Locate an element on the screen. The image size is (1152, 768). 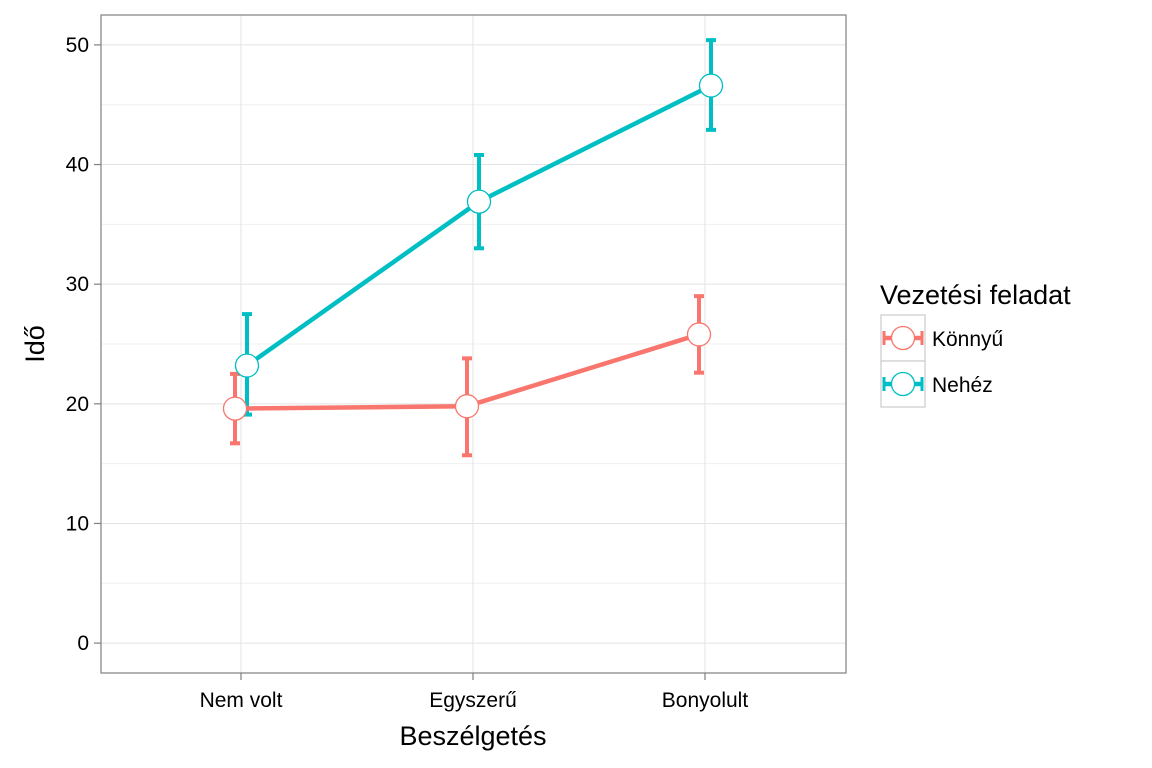
legend-title: Vezetési feladat is located at coordinates (975, 295).